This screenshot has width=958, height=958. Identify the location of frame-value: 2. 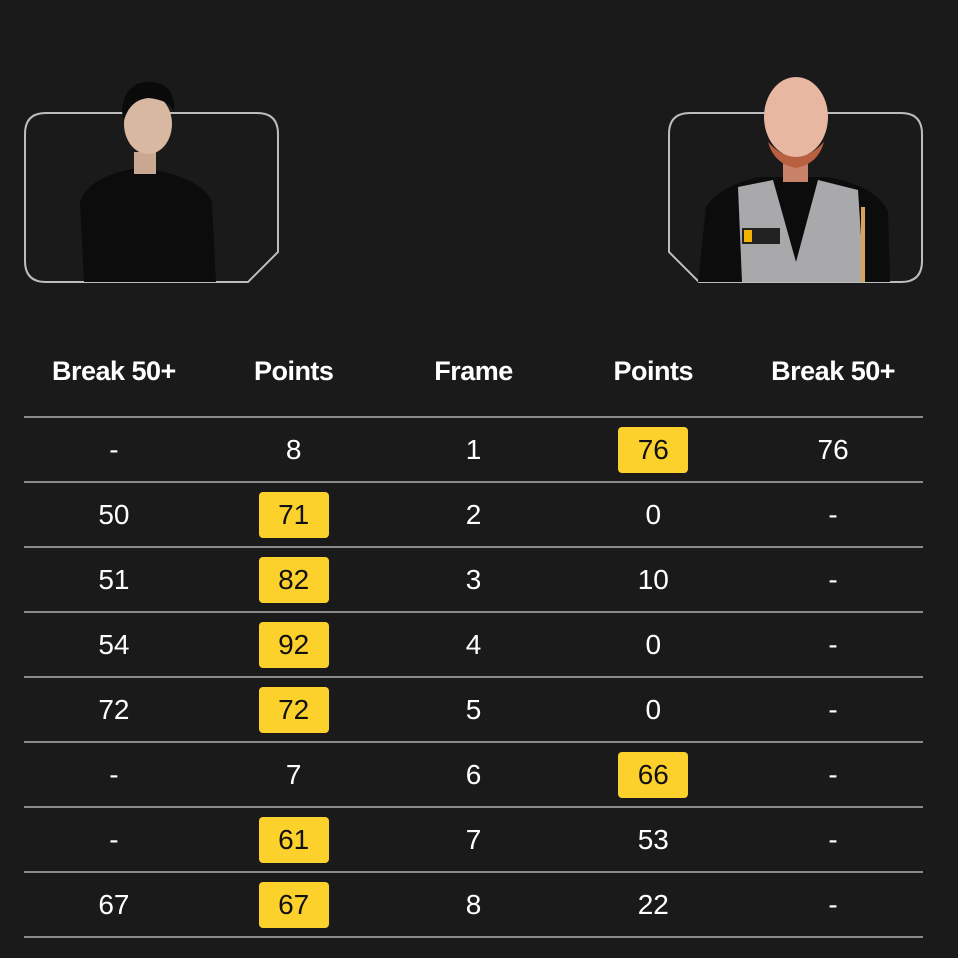
(473, 514).